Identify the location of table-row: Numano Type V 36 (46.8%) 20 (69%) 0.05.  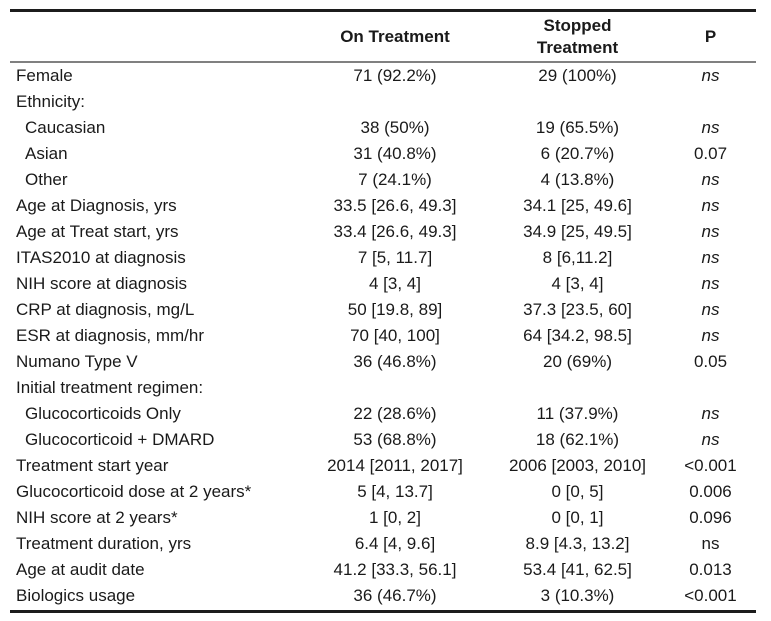
(383, 362).